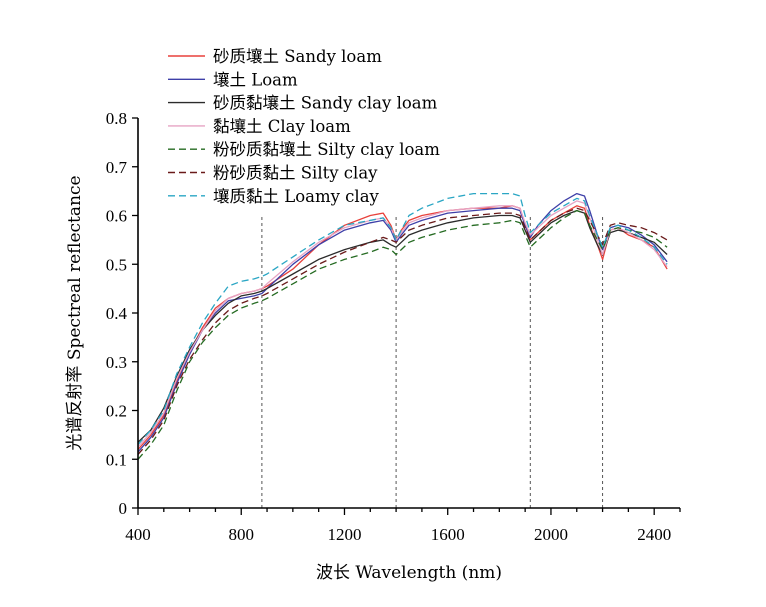 The width and height of the screenshot is (766, 607). Describe the element at coordinates (295, 173) in the screenshot. I see `legend-label-6: 粉砂质黏土 Silty clay` at that location.